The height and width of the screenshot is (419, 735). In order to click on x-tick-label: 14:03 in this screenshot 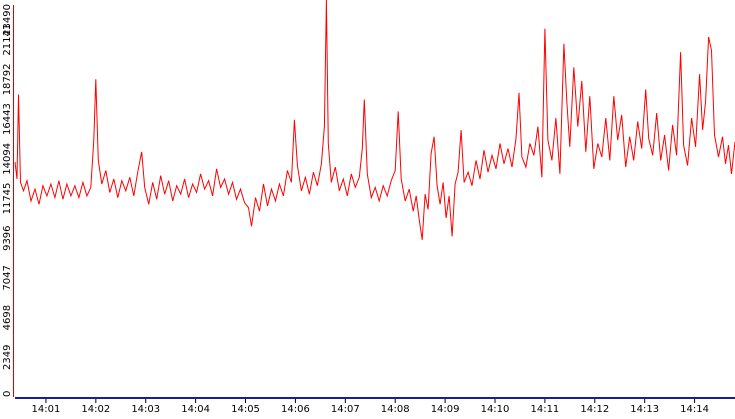, I will do `click(145, 409)`.